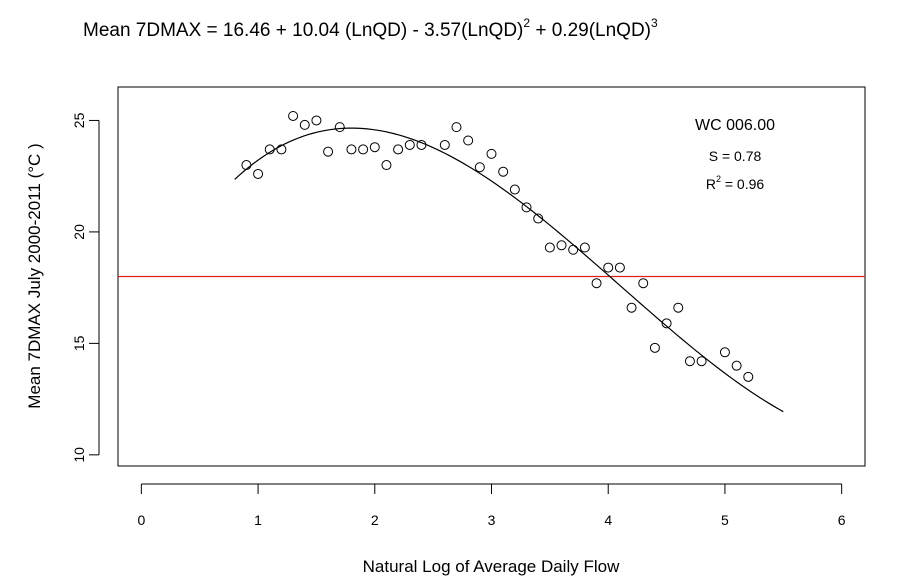  Describe the element at coordinates (725, 520) in the screenshot. I see `x-tick-label: 5` at that location.